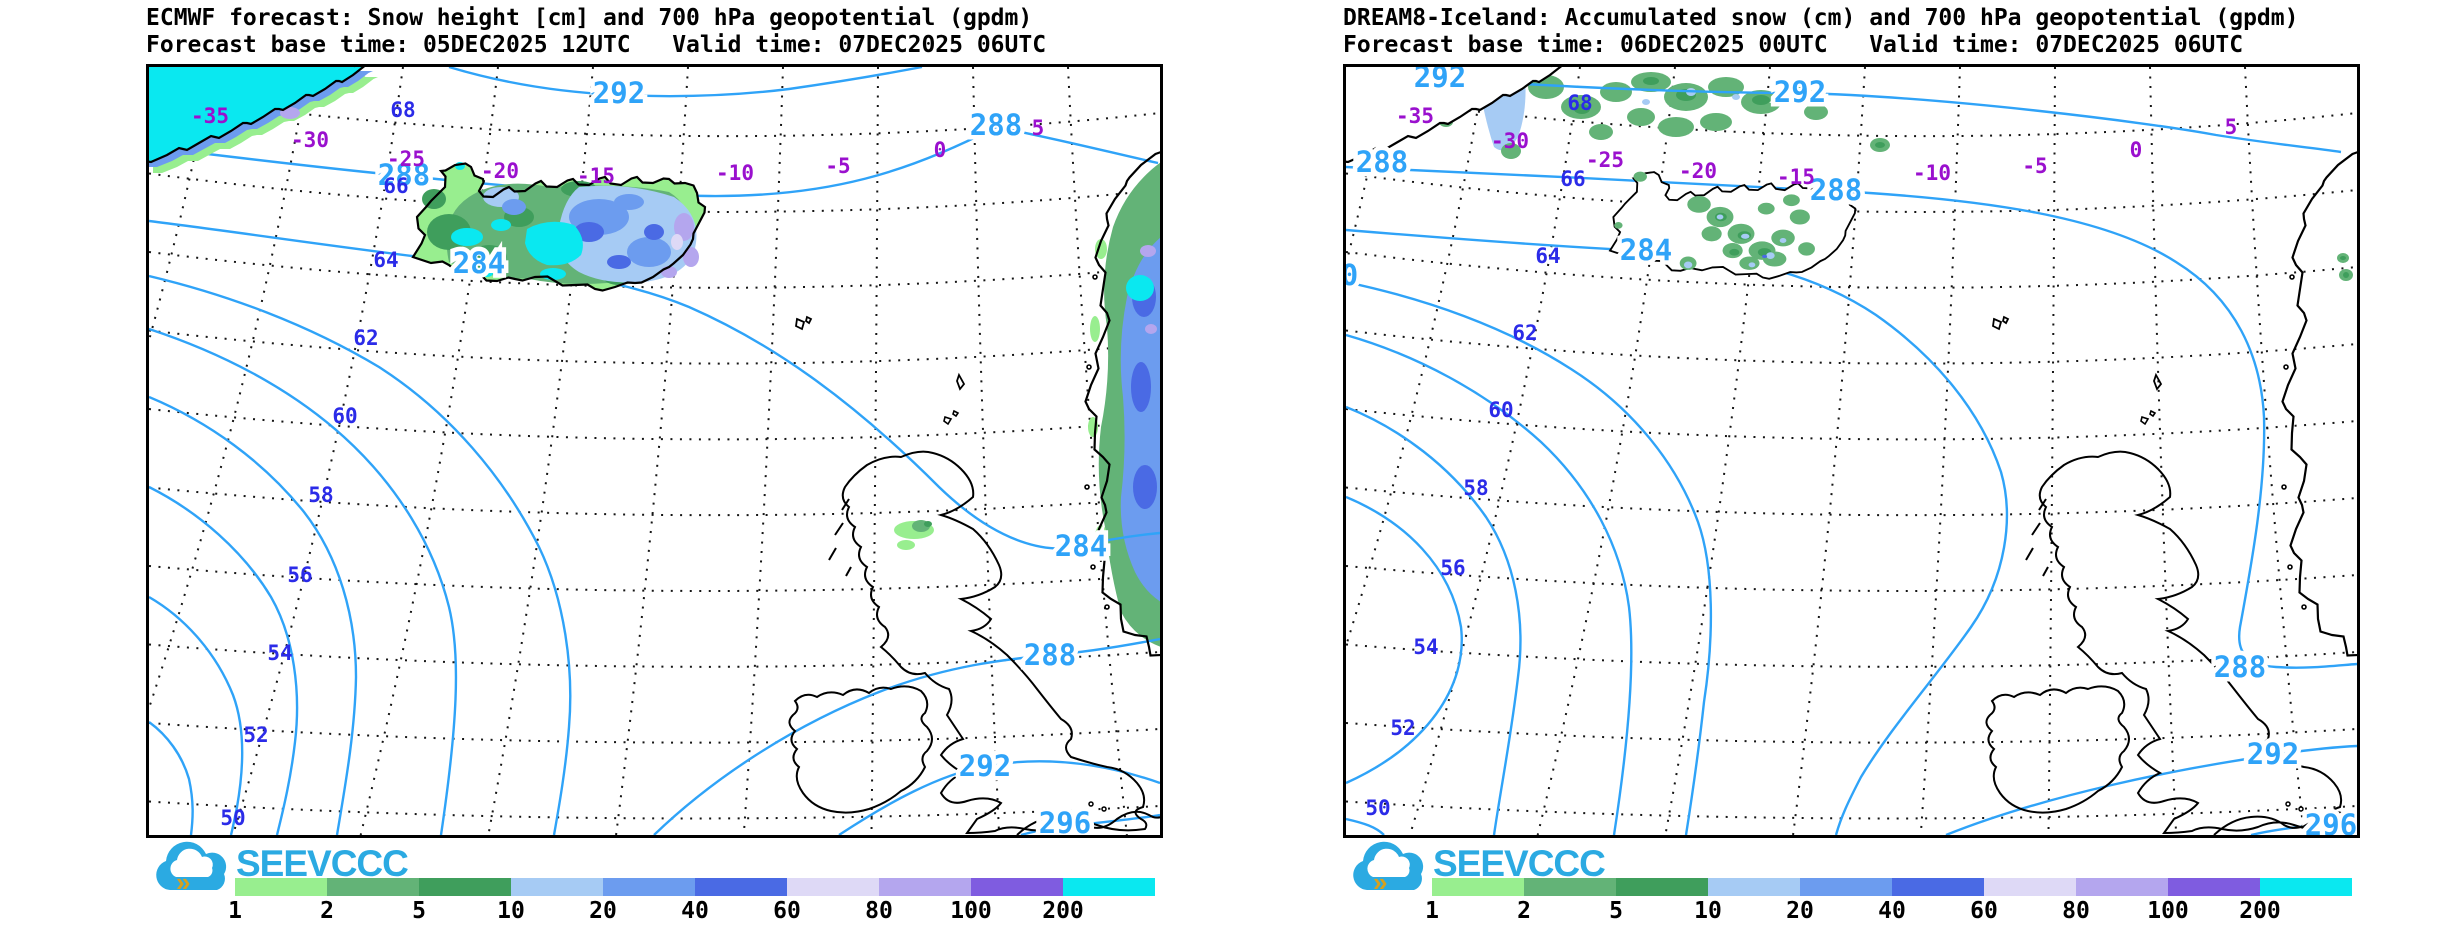  Describe the element at coordinates (695, 887) in the screenshot. I see `snow-colorbar` at that location.